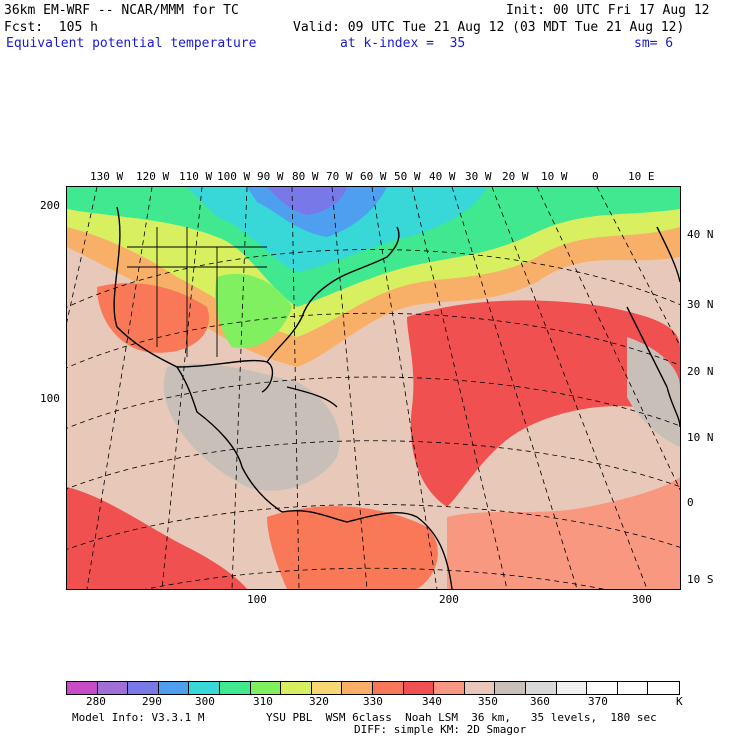  Describe the element at coordinates (690, 502) in the screenshot. I see `lat-label: 0` at that location.